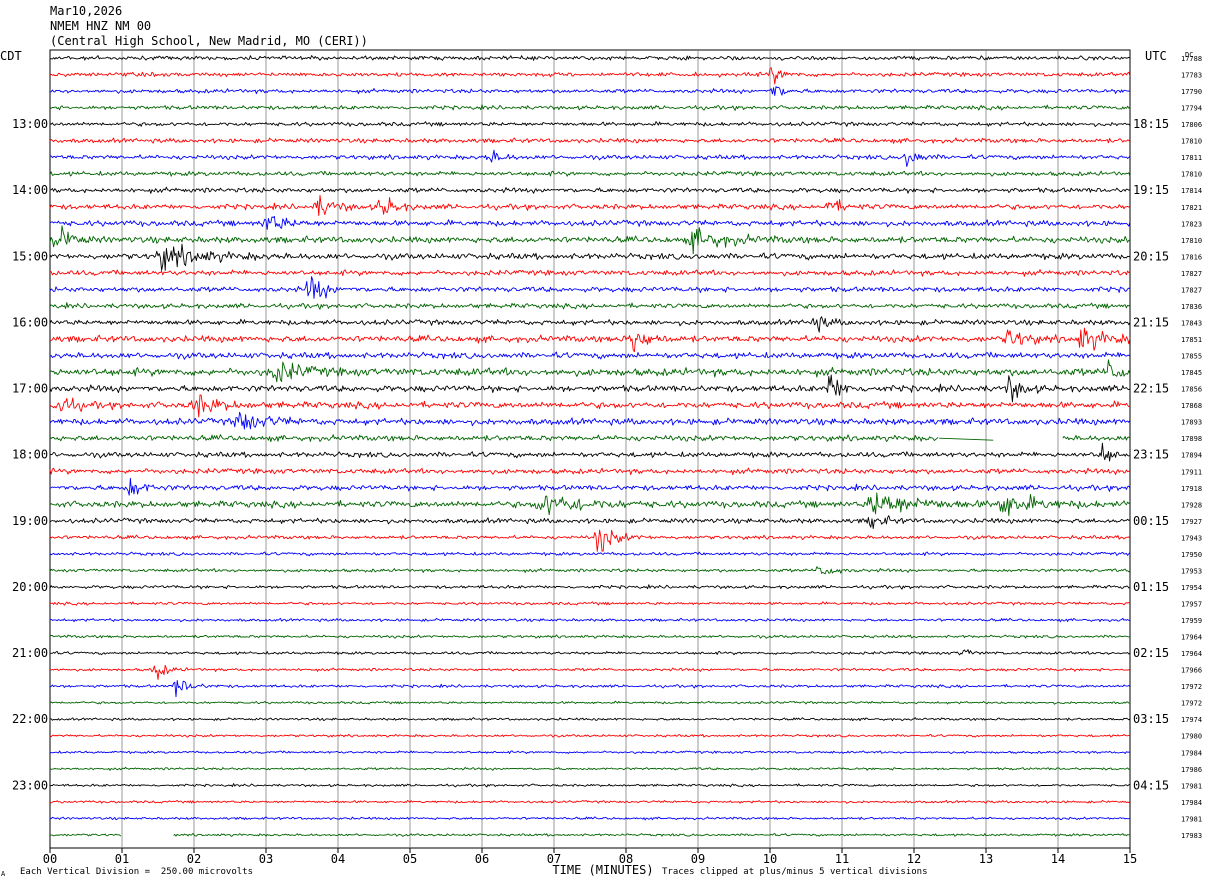 This screenshot has height=886, width=1210. I want to click on dc-value-label: 17986, so click(1191, 770).